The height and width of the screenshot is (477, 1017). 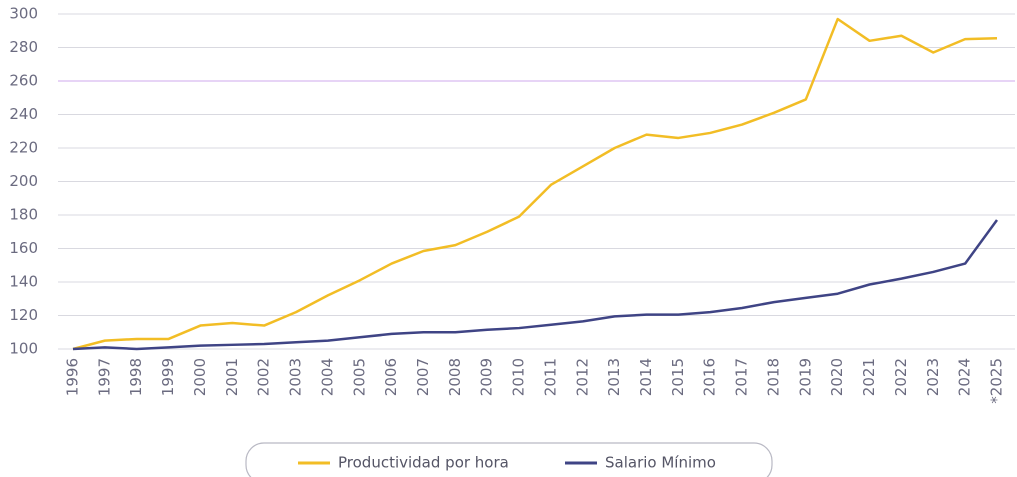 What do you see at coordinates (296, 377) in the screenshot?
I see `x-tick-label: 2003` at bounding box center [296, 377].